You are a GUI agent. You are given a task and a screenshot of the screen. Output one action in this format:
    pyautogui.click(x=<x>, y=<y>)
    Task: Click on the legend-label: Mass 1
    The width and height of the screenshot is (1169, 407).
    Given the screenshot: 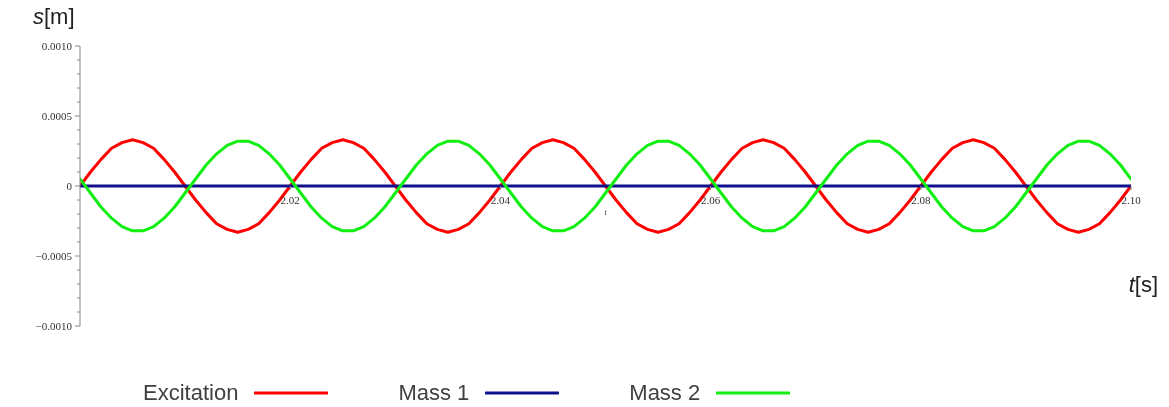 What is the action you would take?
    pyautogui.click(x=434, y=393)
    